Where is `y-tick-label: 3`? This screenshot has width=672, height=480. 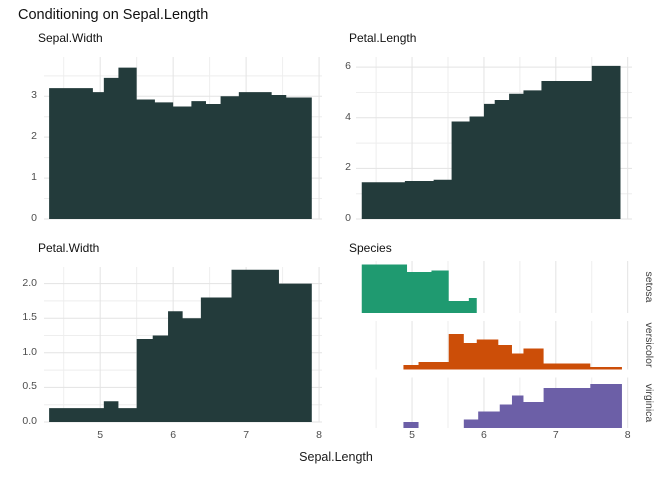
y-tick-label: 3 is located at coordinates (34, 95).